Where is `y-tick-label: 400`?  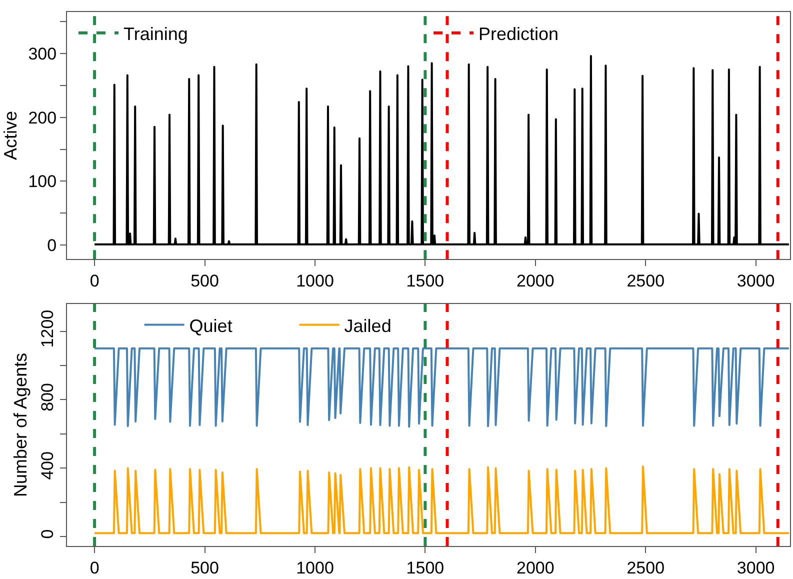 y-tick-label: 400 is located at coordinates (48, 465).